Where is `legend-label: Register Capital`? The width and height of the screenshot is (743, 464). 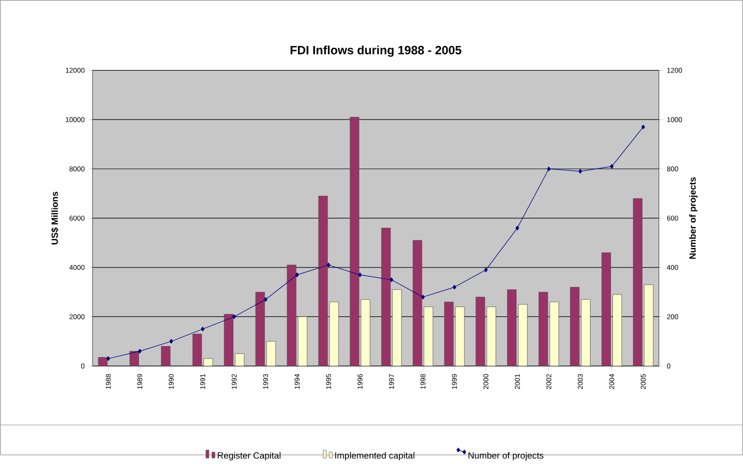 legend-label: Register Capital is located at coordinates (249, 456).